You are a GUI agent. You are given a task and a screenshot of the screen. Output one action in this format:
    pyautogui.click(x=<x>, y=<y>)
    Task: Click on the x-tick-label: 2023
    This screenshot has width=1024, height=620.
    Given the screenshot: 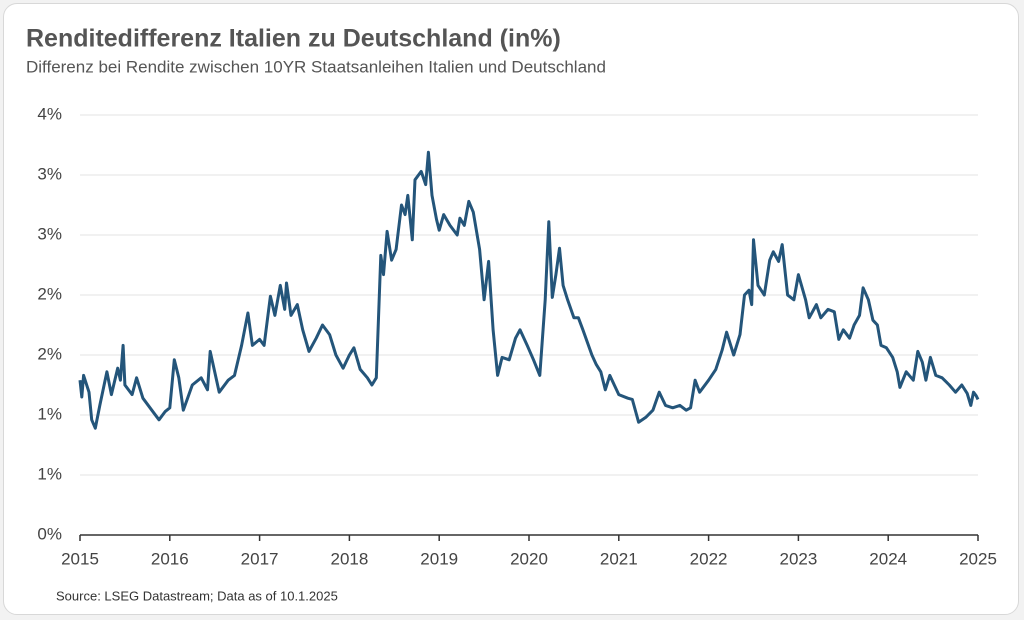 What is the action you would take?
    pyautogui.click(x=798, y=558)
    